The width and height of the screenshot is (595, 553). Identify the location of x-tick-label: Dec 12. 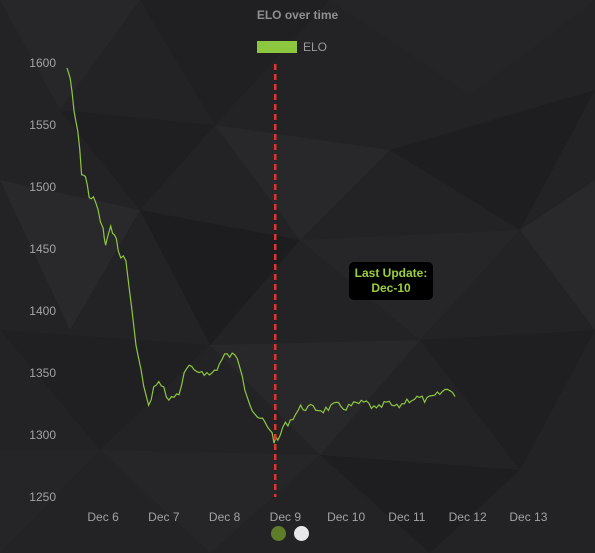
(468, 517).